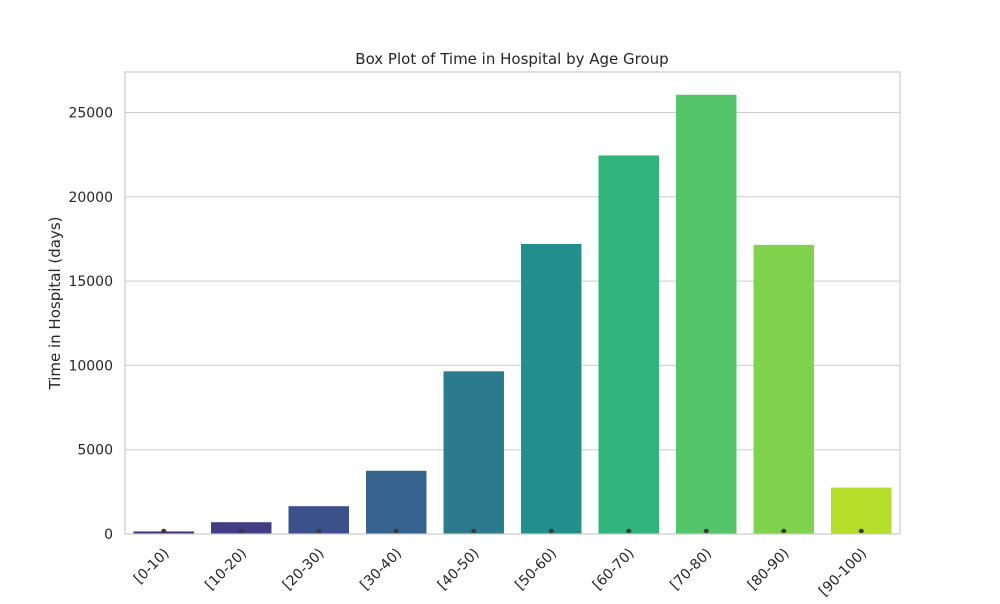 The height and width of the screenshot is (604, 1000). Describe the element at coordinates (90, 198) in the screenshot. I see `y-tick-label: 20000` at that location.